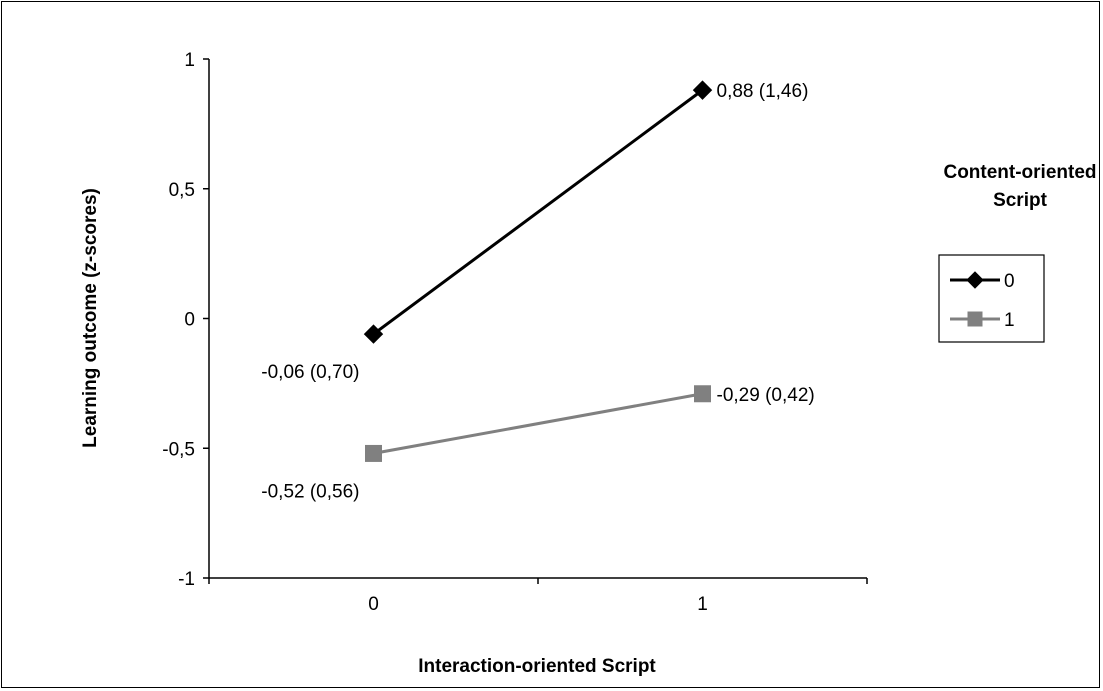 This screenshot has height=691, width=1103. I want to click on x-tick-label: 0, so click(373, 604).